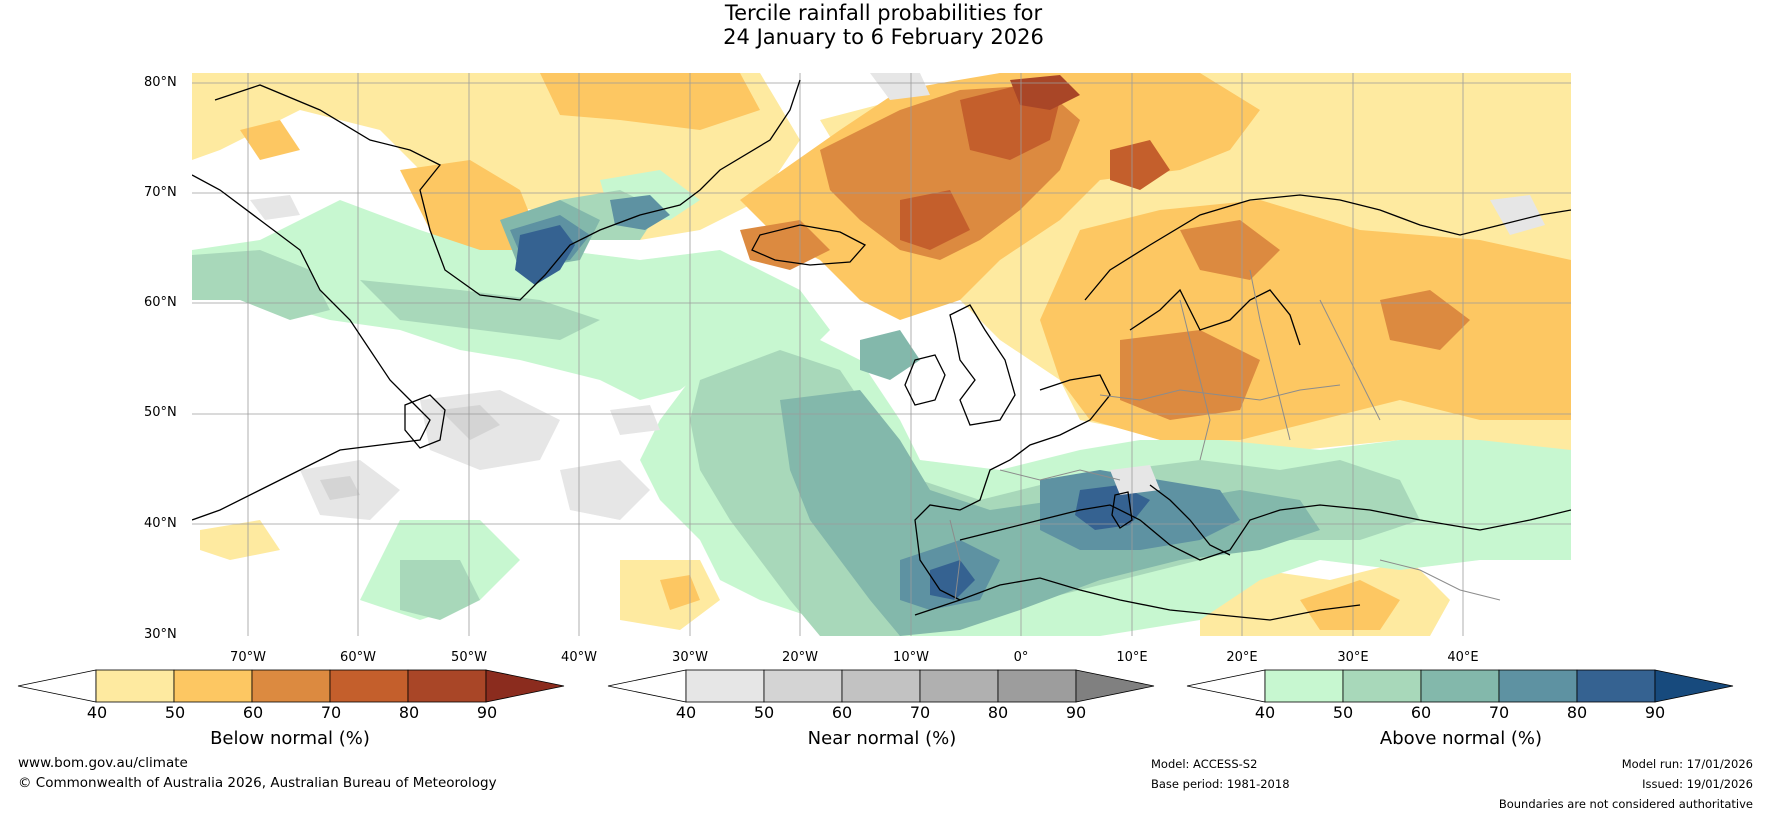 The image size is (1770, 816). Describe the element at coordinates (920, 712) in the screenshot. I see `near-tick-70: 70` at that location.